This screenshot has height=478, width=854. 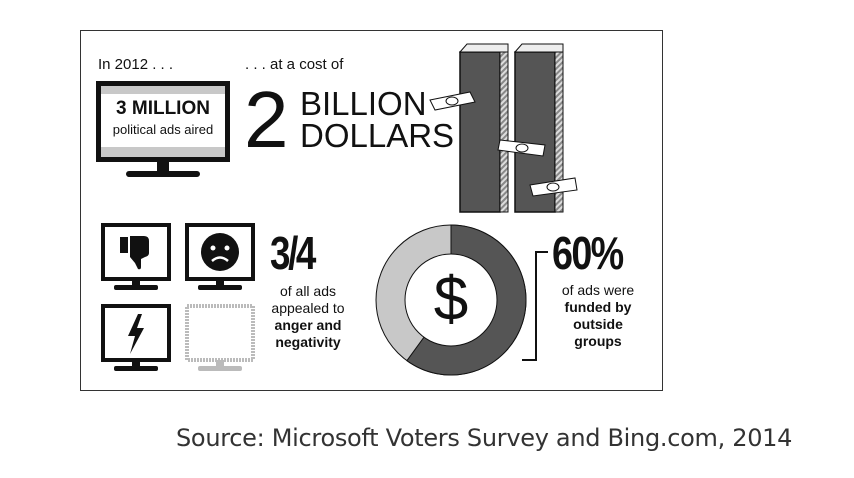 What do you see at coordinates (598, 324) in the screenshot?
I see `percent-bold-2: outside` at bounding box center [598, 324].